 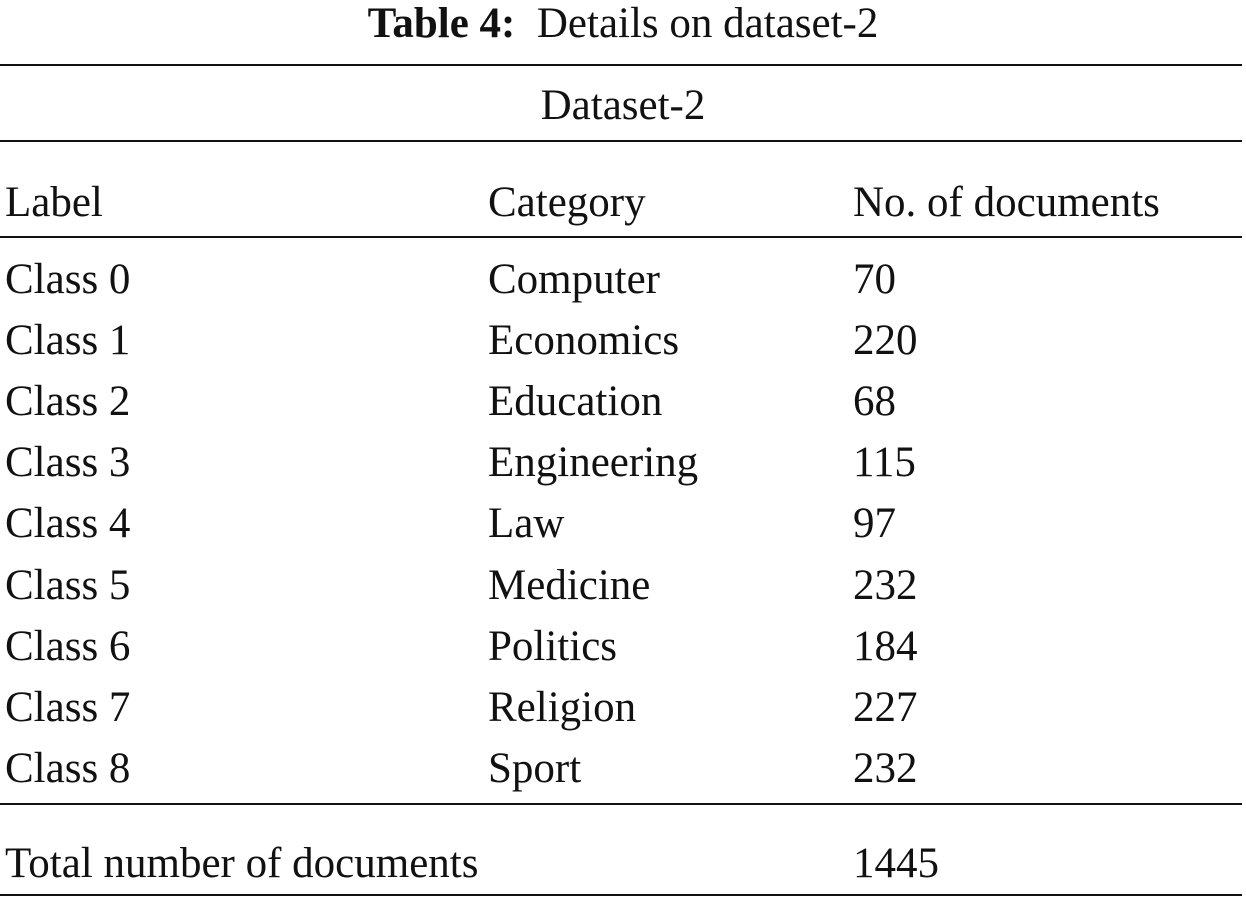 I want to click on count-cell: 220, so click(x=885, y=341).